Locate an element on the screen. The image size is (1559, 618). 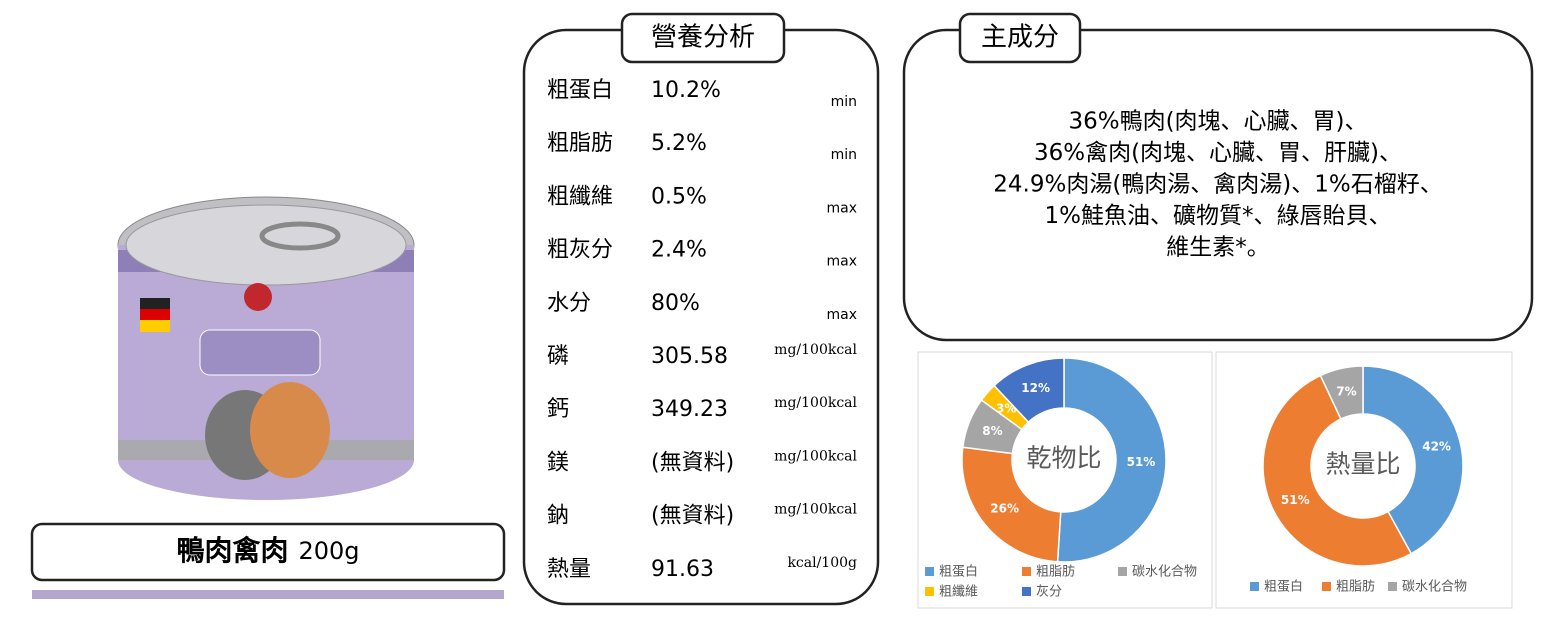
nutrient-name: 鈉 is located at coordinates (558, 516).